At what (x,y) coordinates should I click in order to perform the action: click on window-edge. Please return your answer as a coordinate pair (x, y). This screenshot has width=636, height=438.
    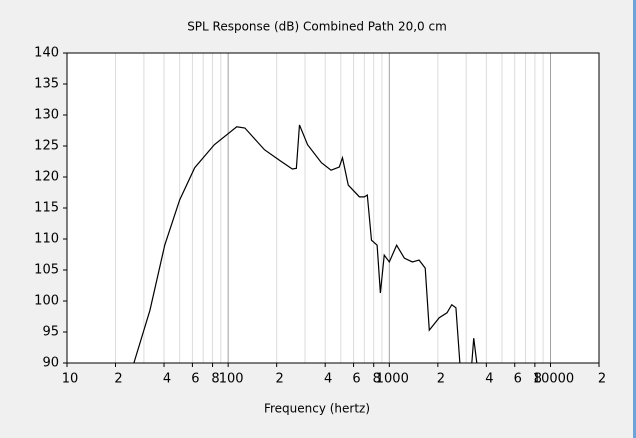
    Looking at the image, I should click on (634, 219).